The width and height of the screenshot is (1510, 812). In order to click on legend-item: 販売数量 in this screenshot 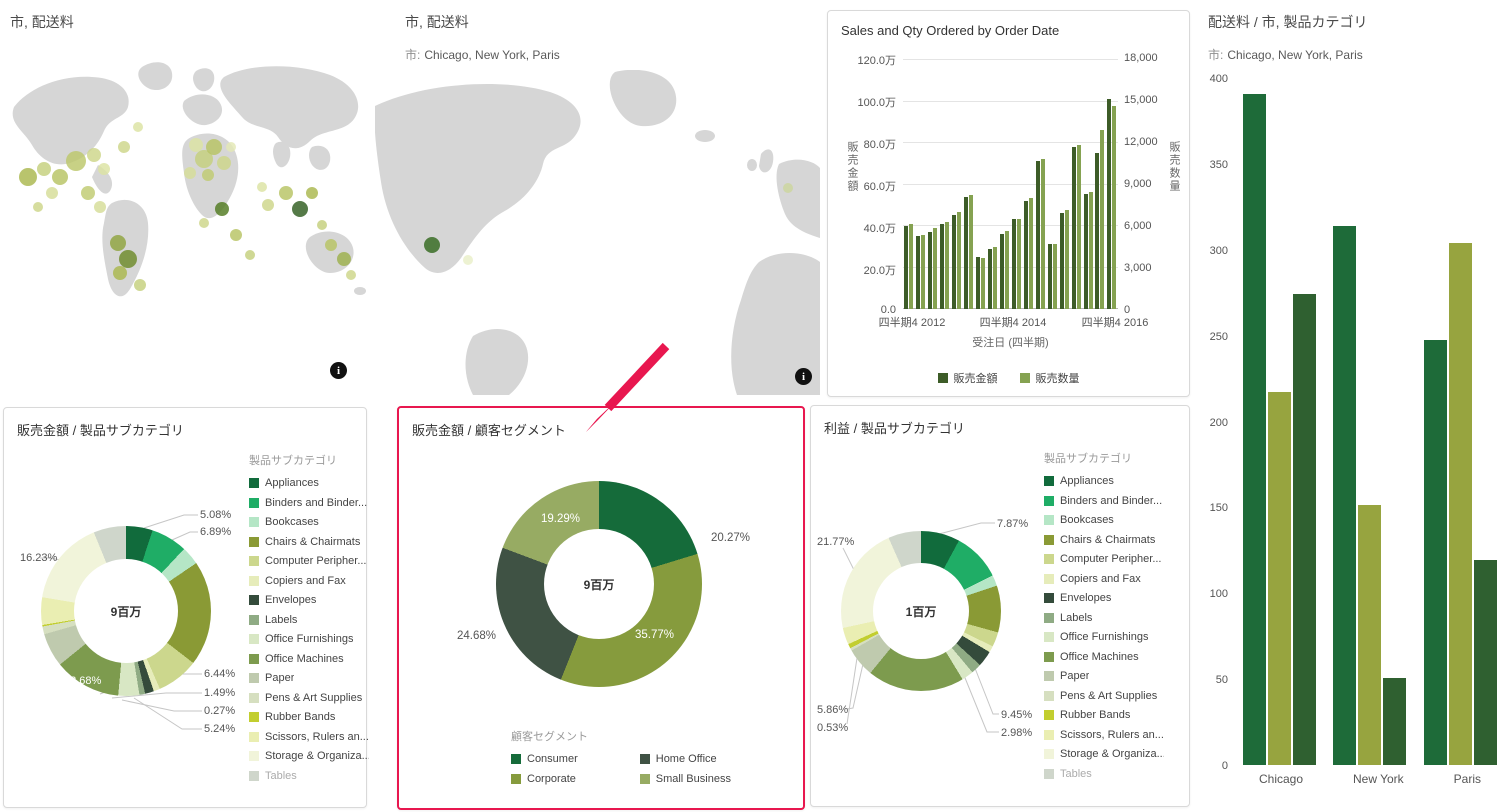, I will do `click(1049, 378)`.